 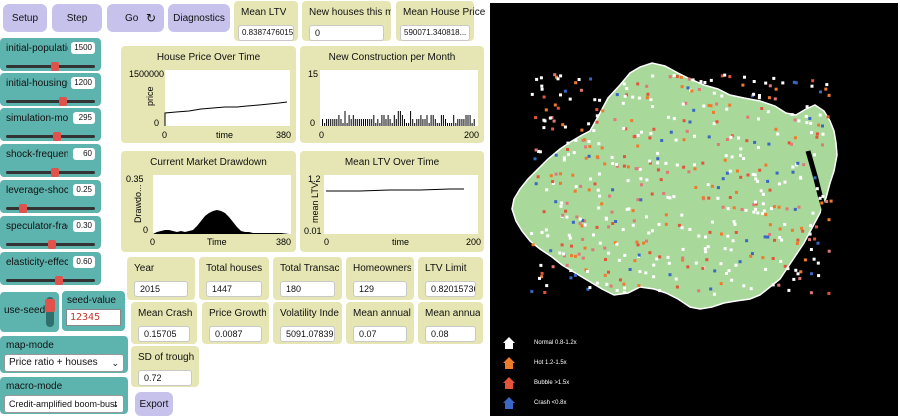 I want to click on river, so click(x=816, y=195).